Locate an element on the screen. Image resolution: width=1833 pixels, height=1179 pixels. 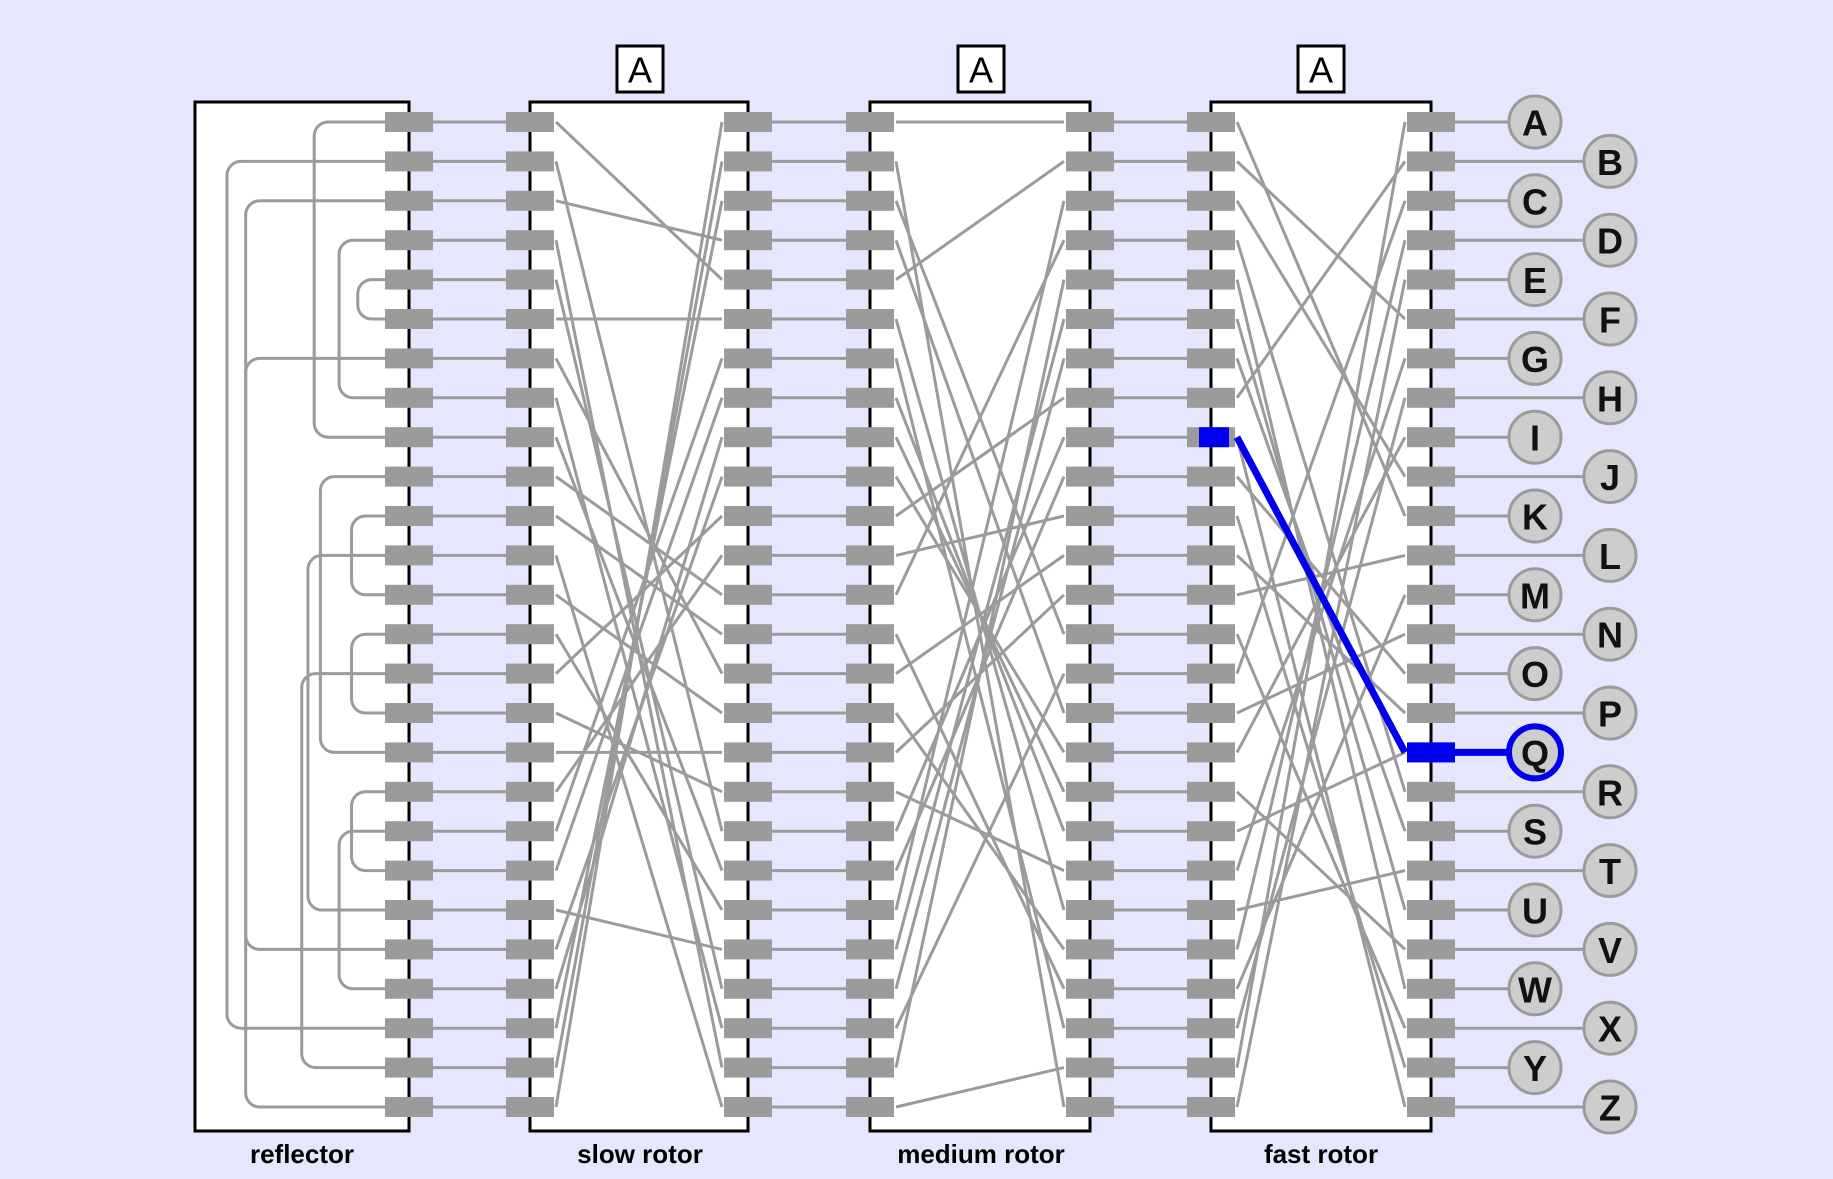
key-f: F is located at coordinates (1610, 319).